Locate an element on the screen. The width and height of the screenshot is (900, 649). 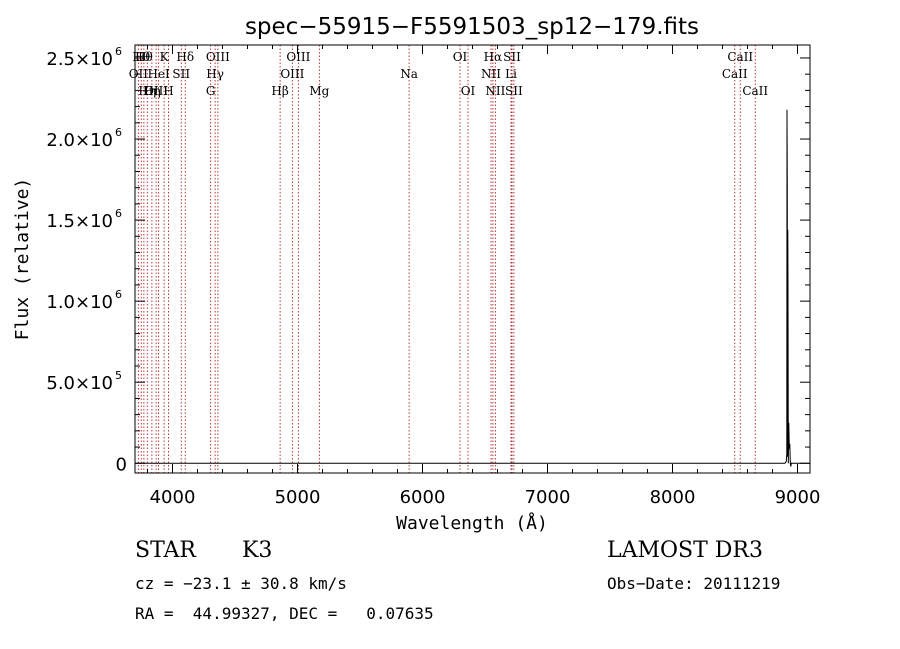
spectral-line-label: Na is located at coordinates (409, 74).